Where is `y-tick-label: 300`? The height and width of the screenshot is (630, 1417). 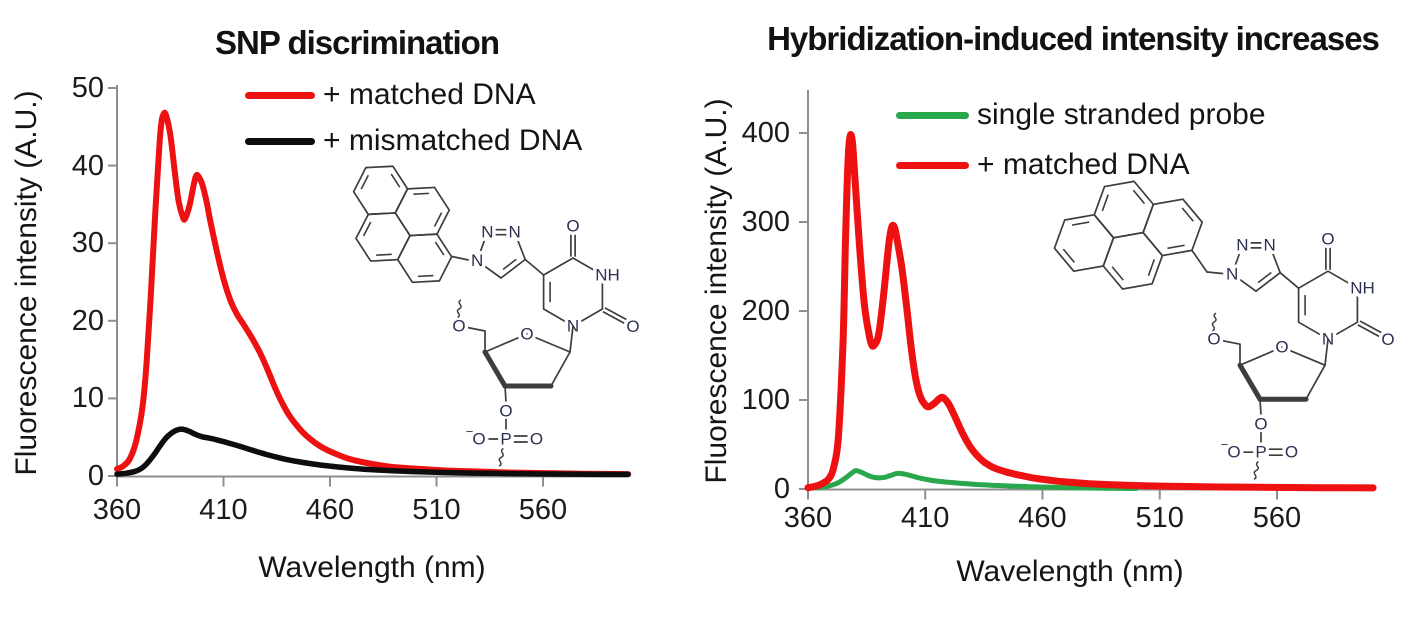
y-tick-label: 300 is located at coordinates (765, 222).